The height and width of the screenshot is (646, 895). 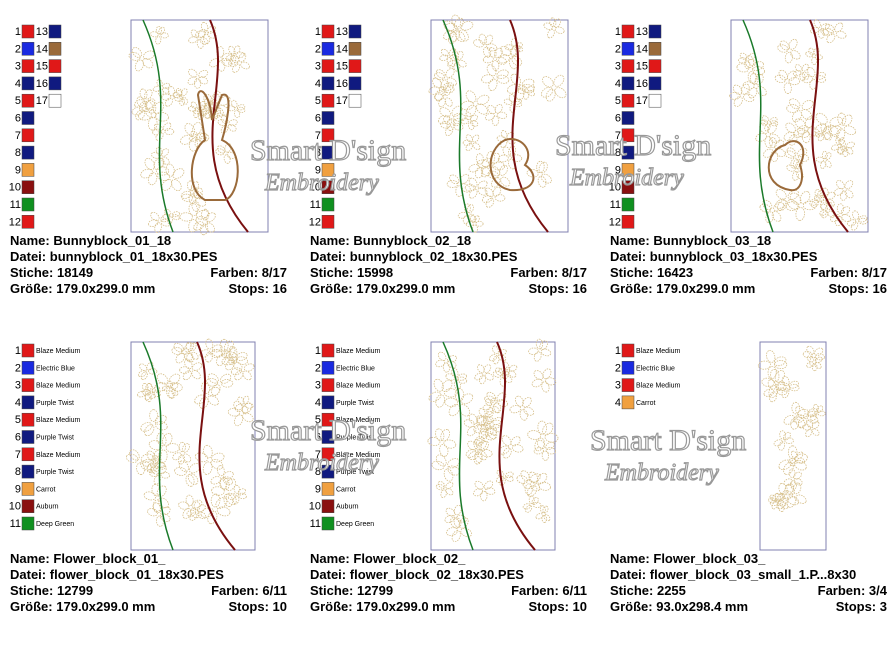 I want to click on info-line: Stops: 3, so click(x=861, y=606).